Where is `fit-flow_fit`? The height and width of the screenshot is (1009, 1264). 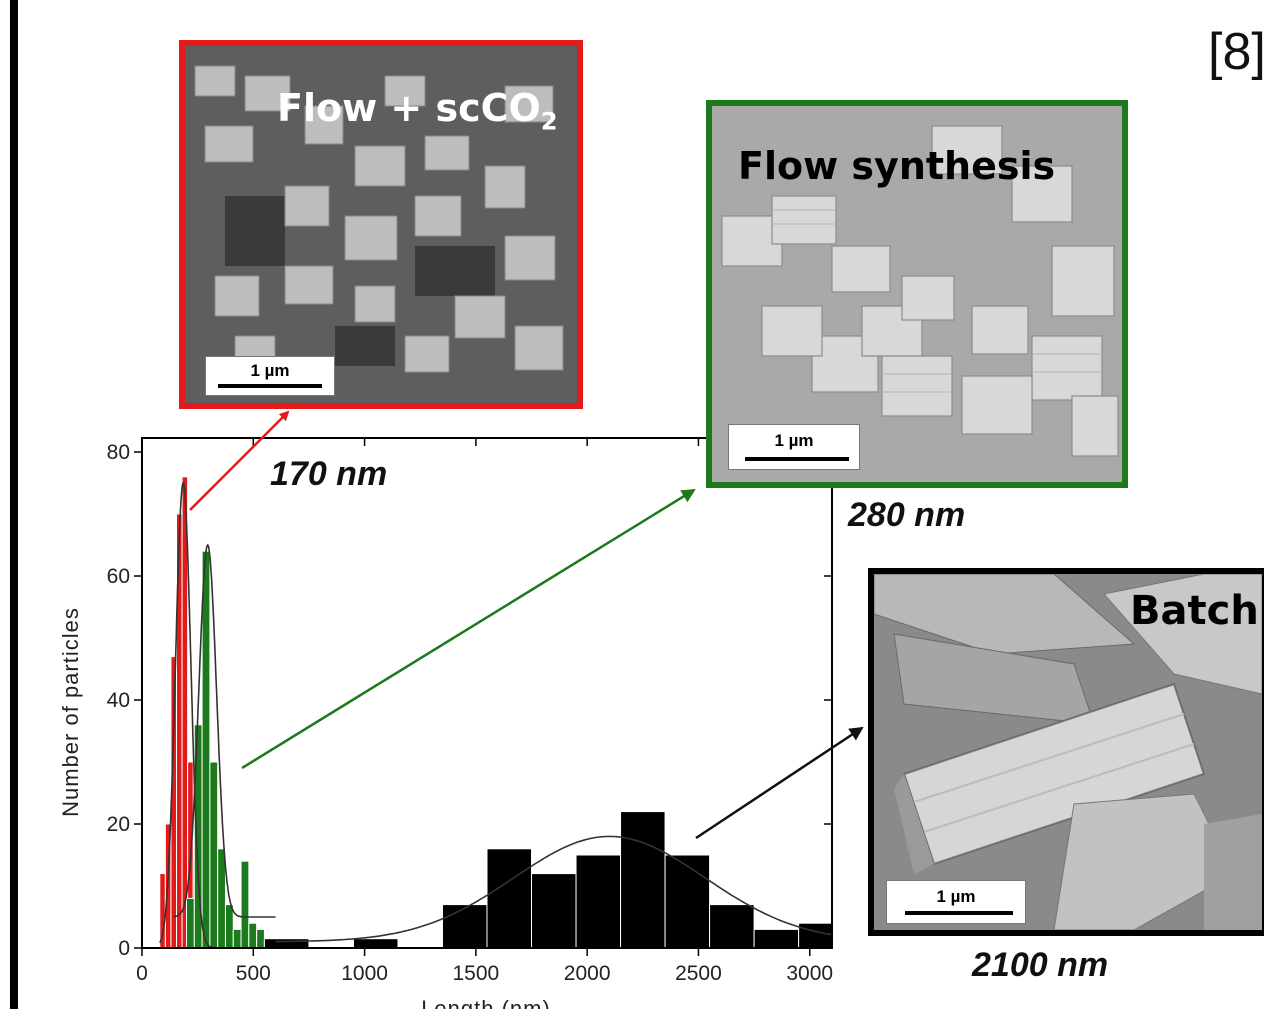
fit-flow_fit is located at coordinates (224, 730).